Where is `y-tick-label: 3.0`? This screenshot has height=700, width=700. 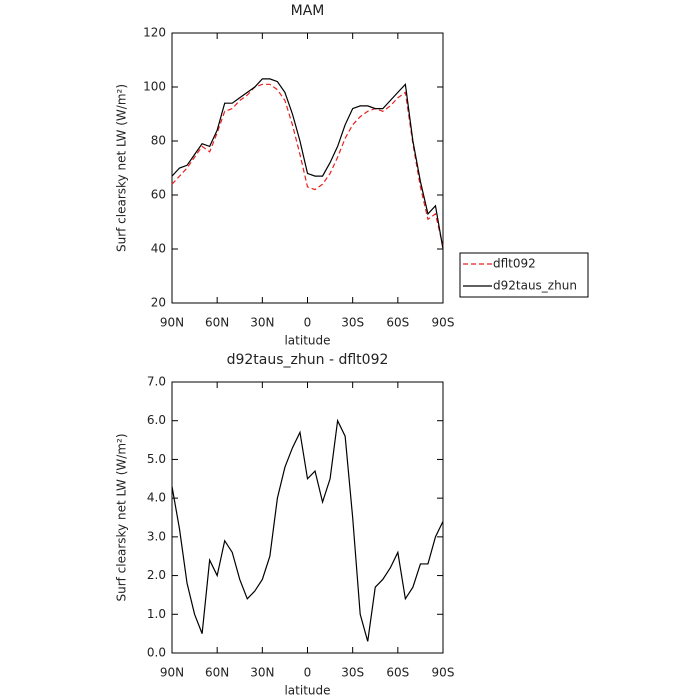
y-tick-label: 3.0 is located at coordinates (156, 536).